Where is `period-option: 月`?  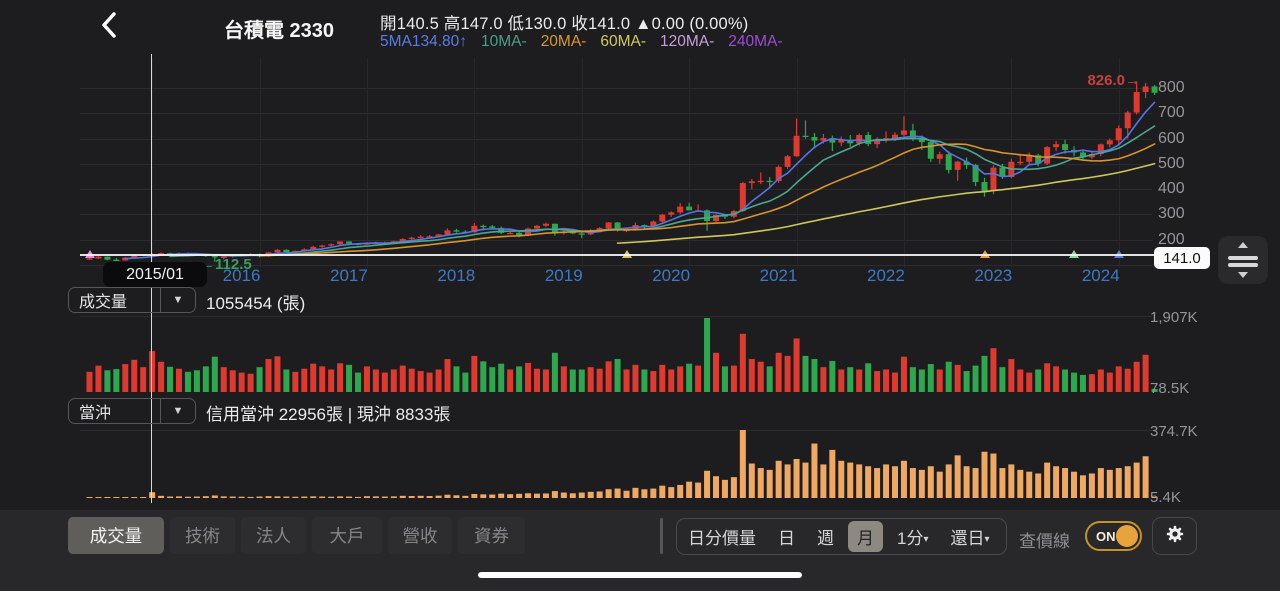
period-option: 月 is located at coordinates (865, 536).